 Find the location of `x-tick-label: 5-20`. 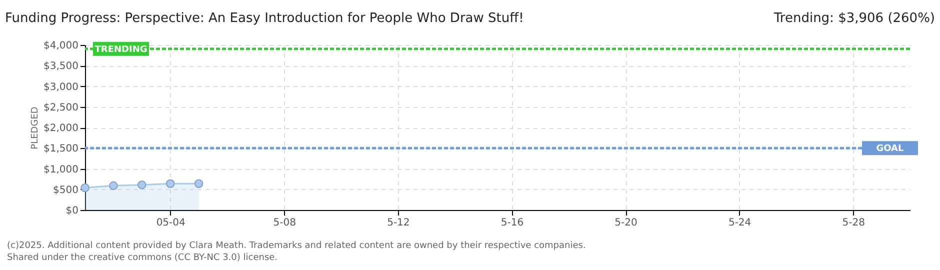

x-tick-label: 5-20 is located at coordinates (626, 223).